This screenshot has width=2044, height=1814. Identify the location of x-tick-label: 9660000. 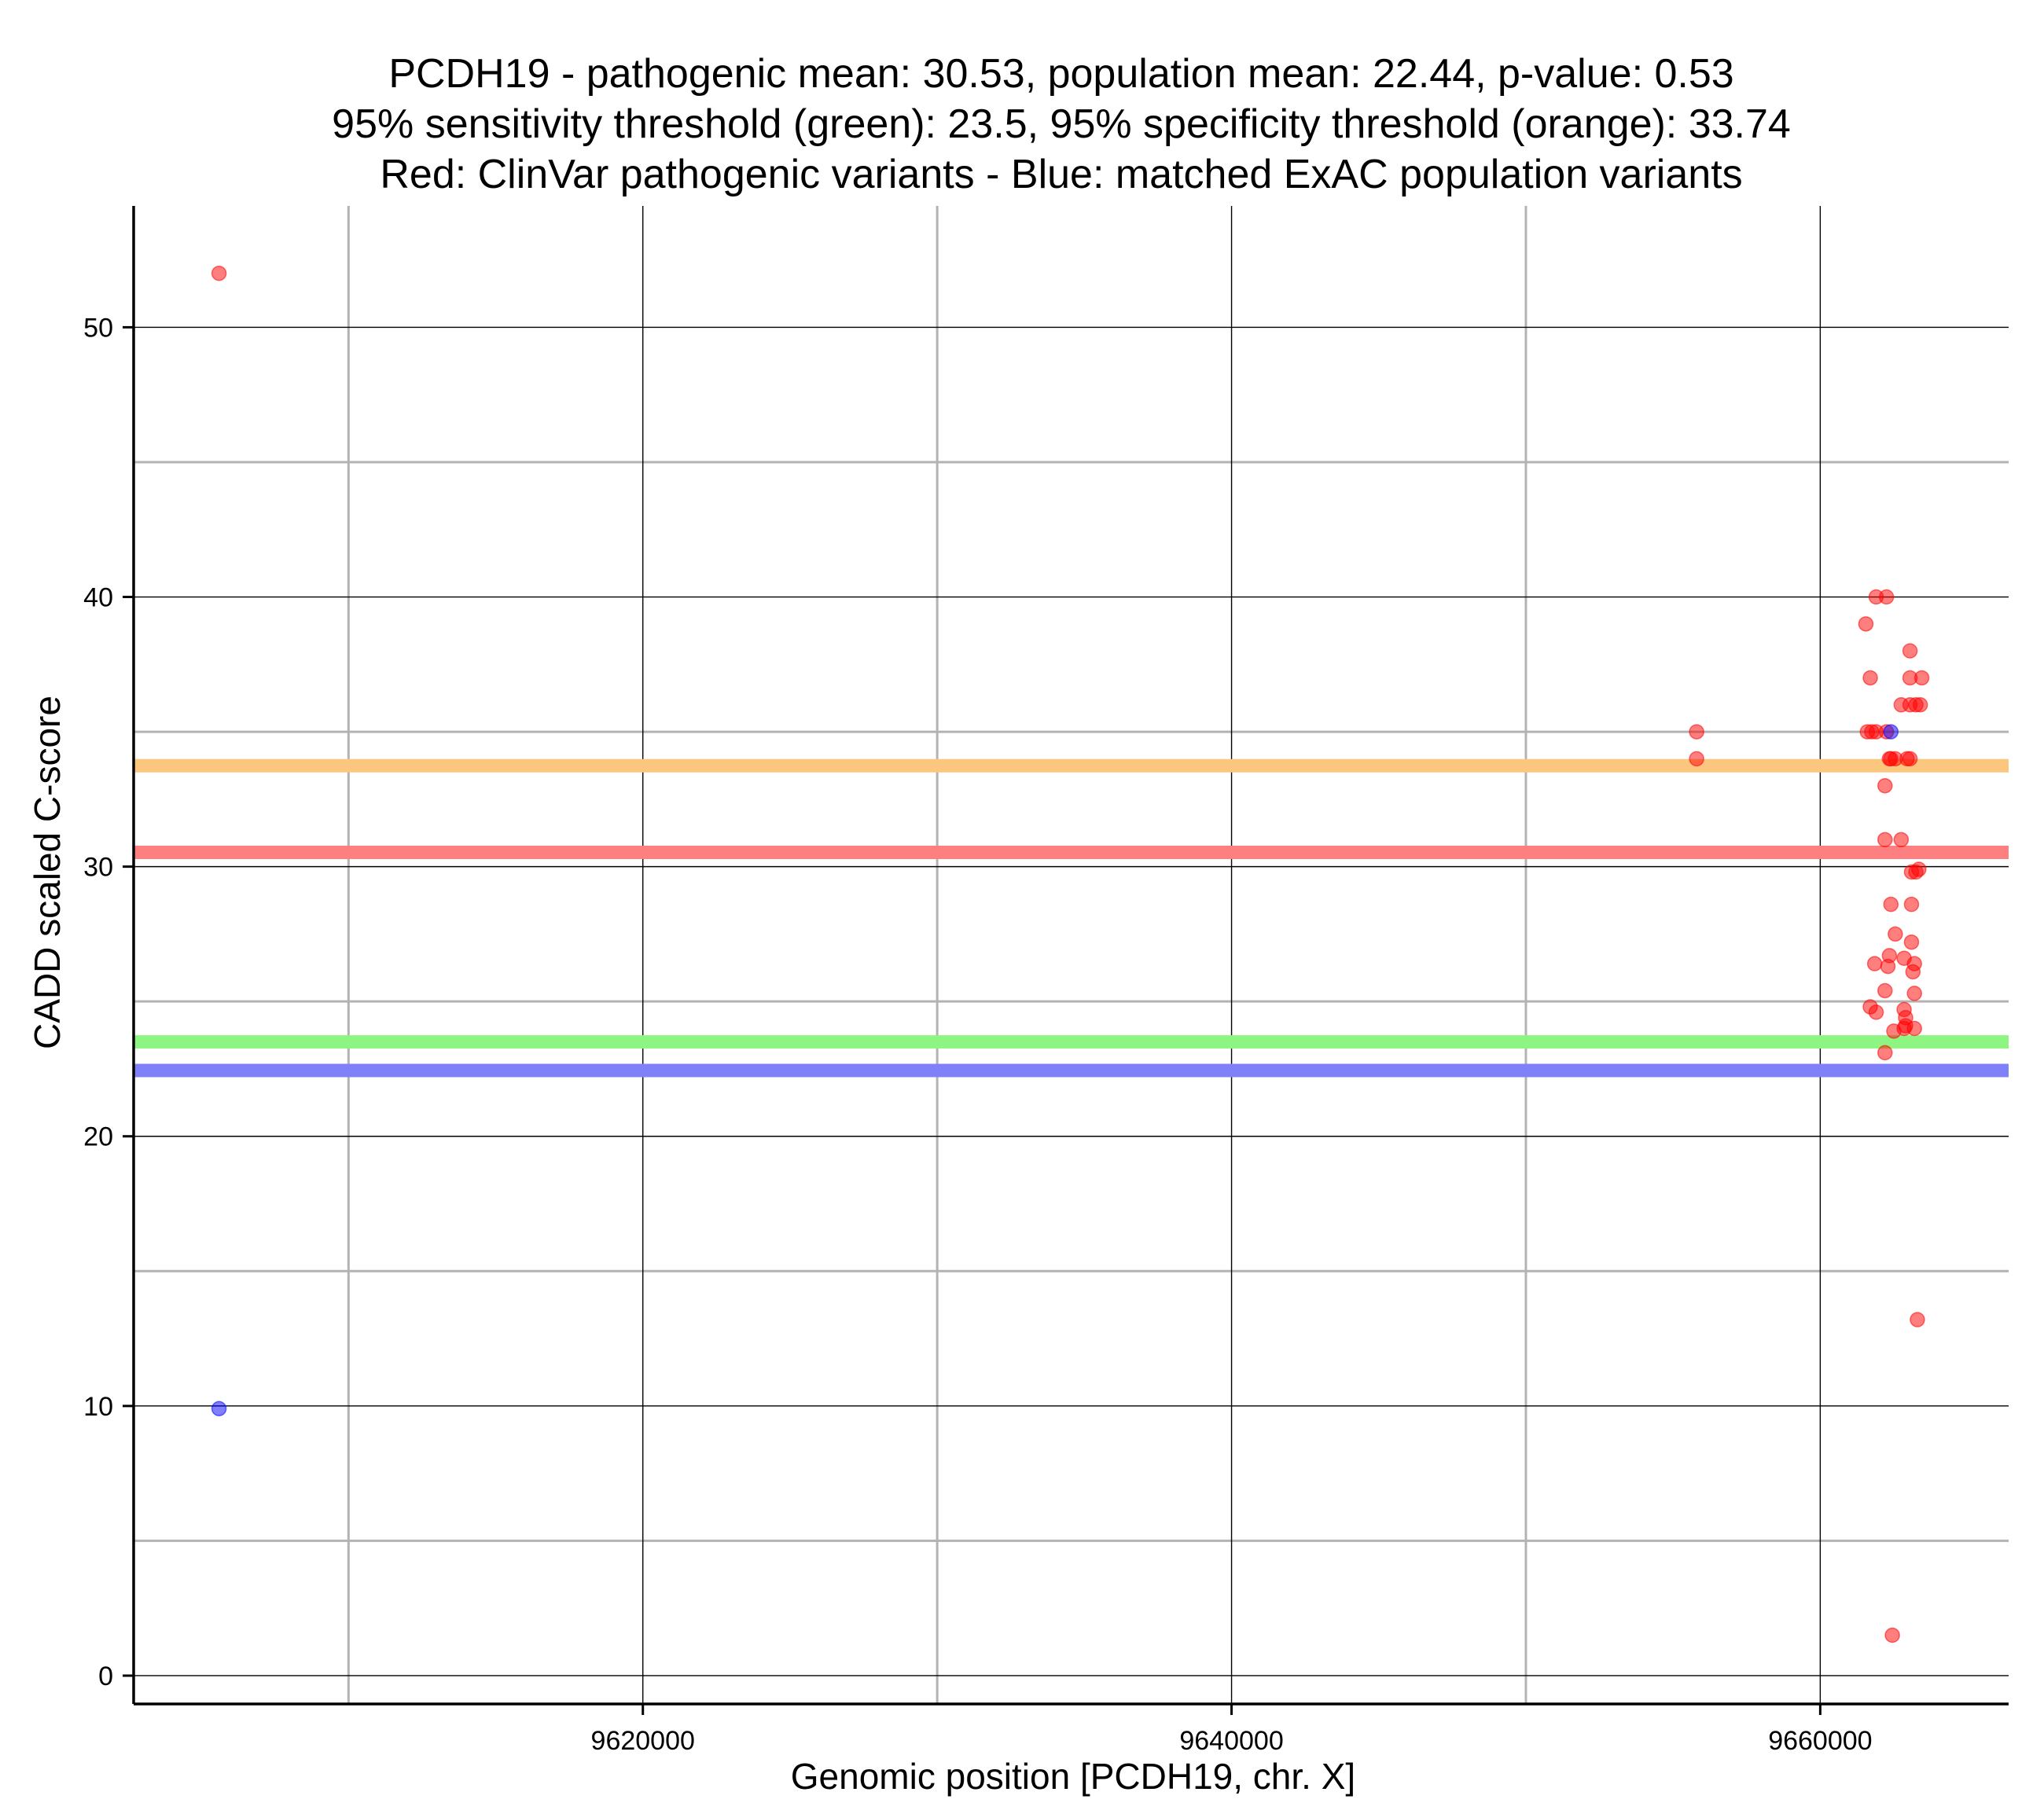
(1820, 1741).